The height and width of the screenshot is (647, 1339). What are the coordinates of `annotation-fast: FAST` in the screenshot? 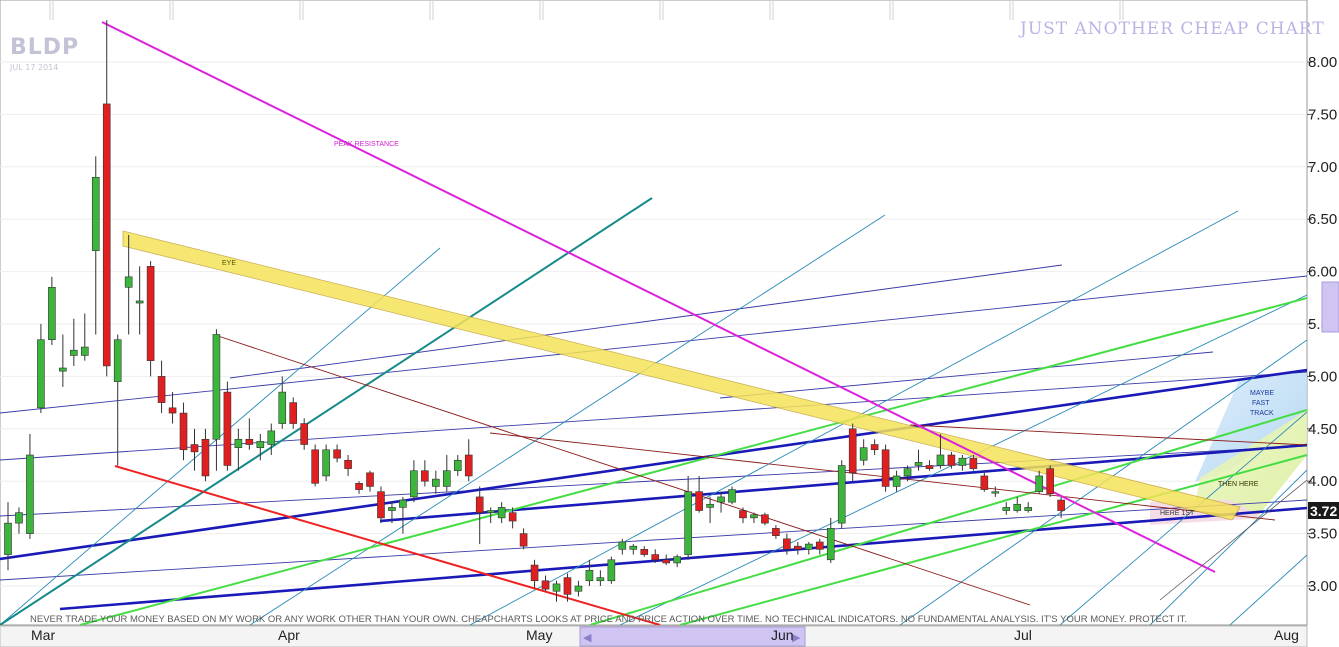 It's located at (1261, 403).